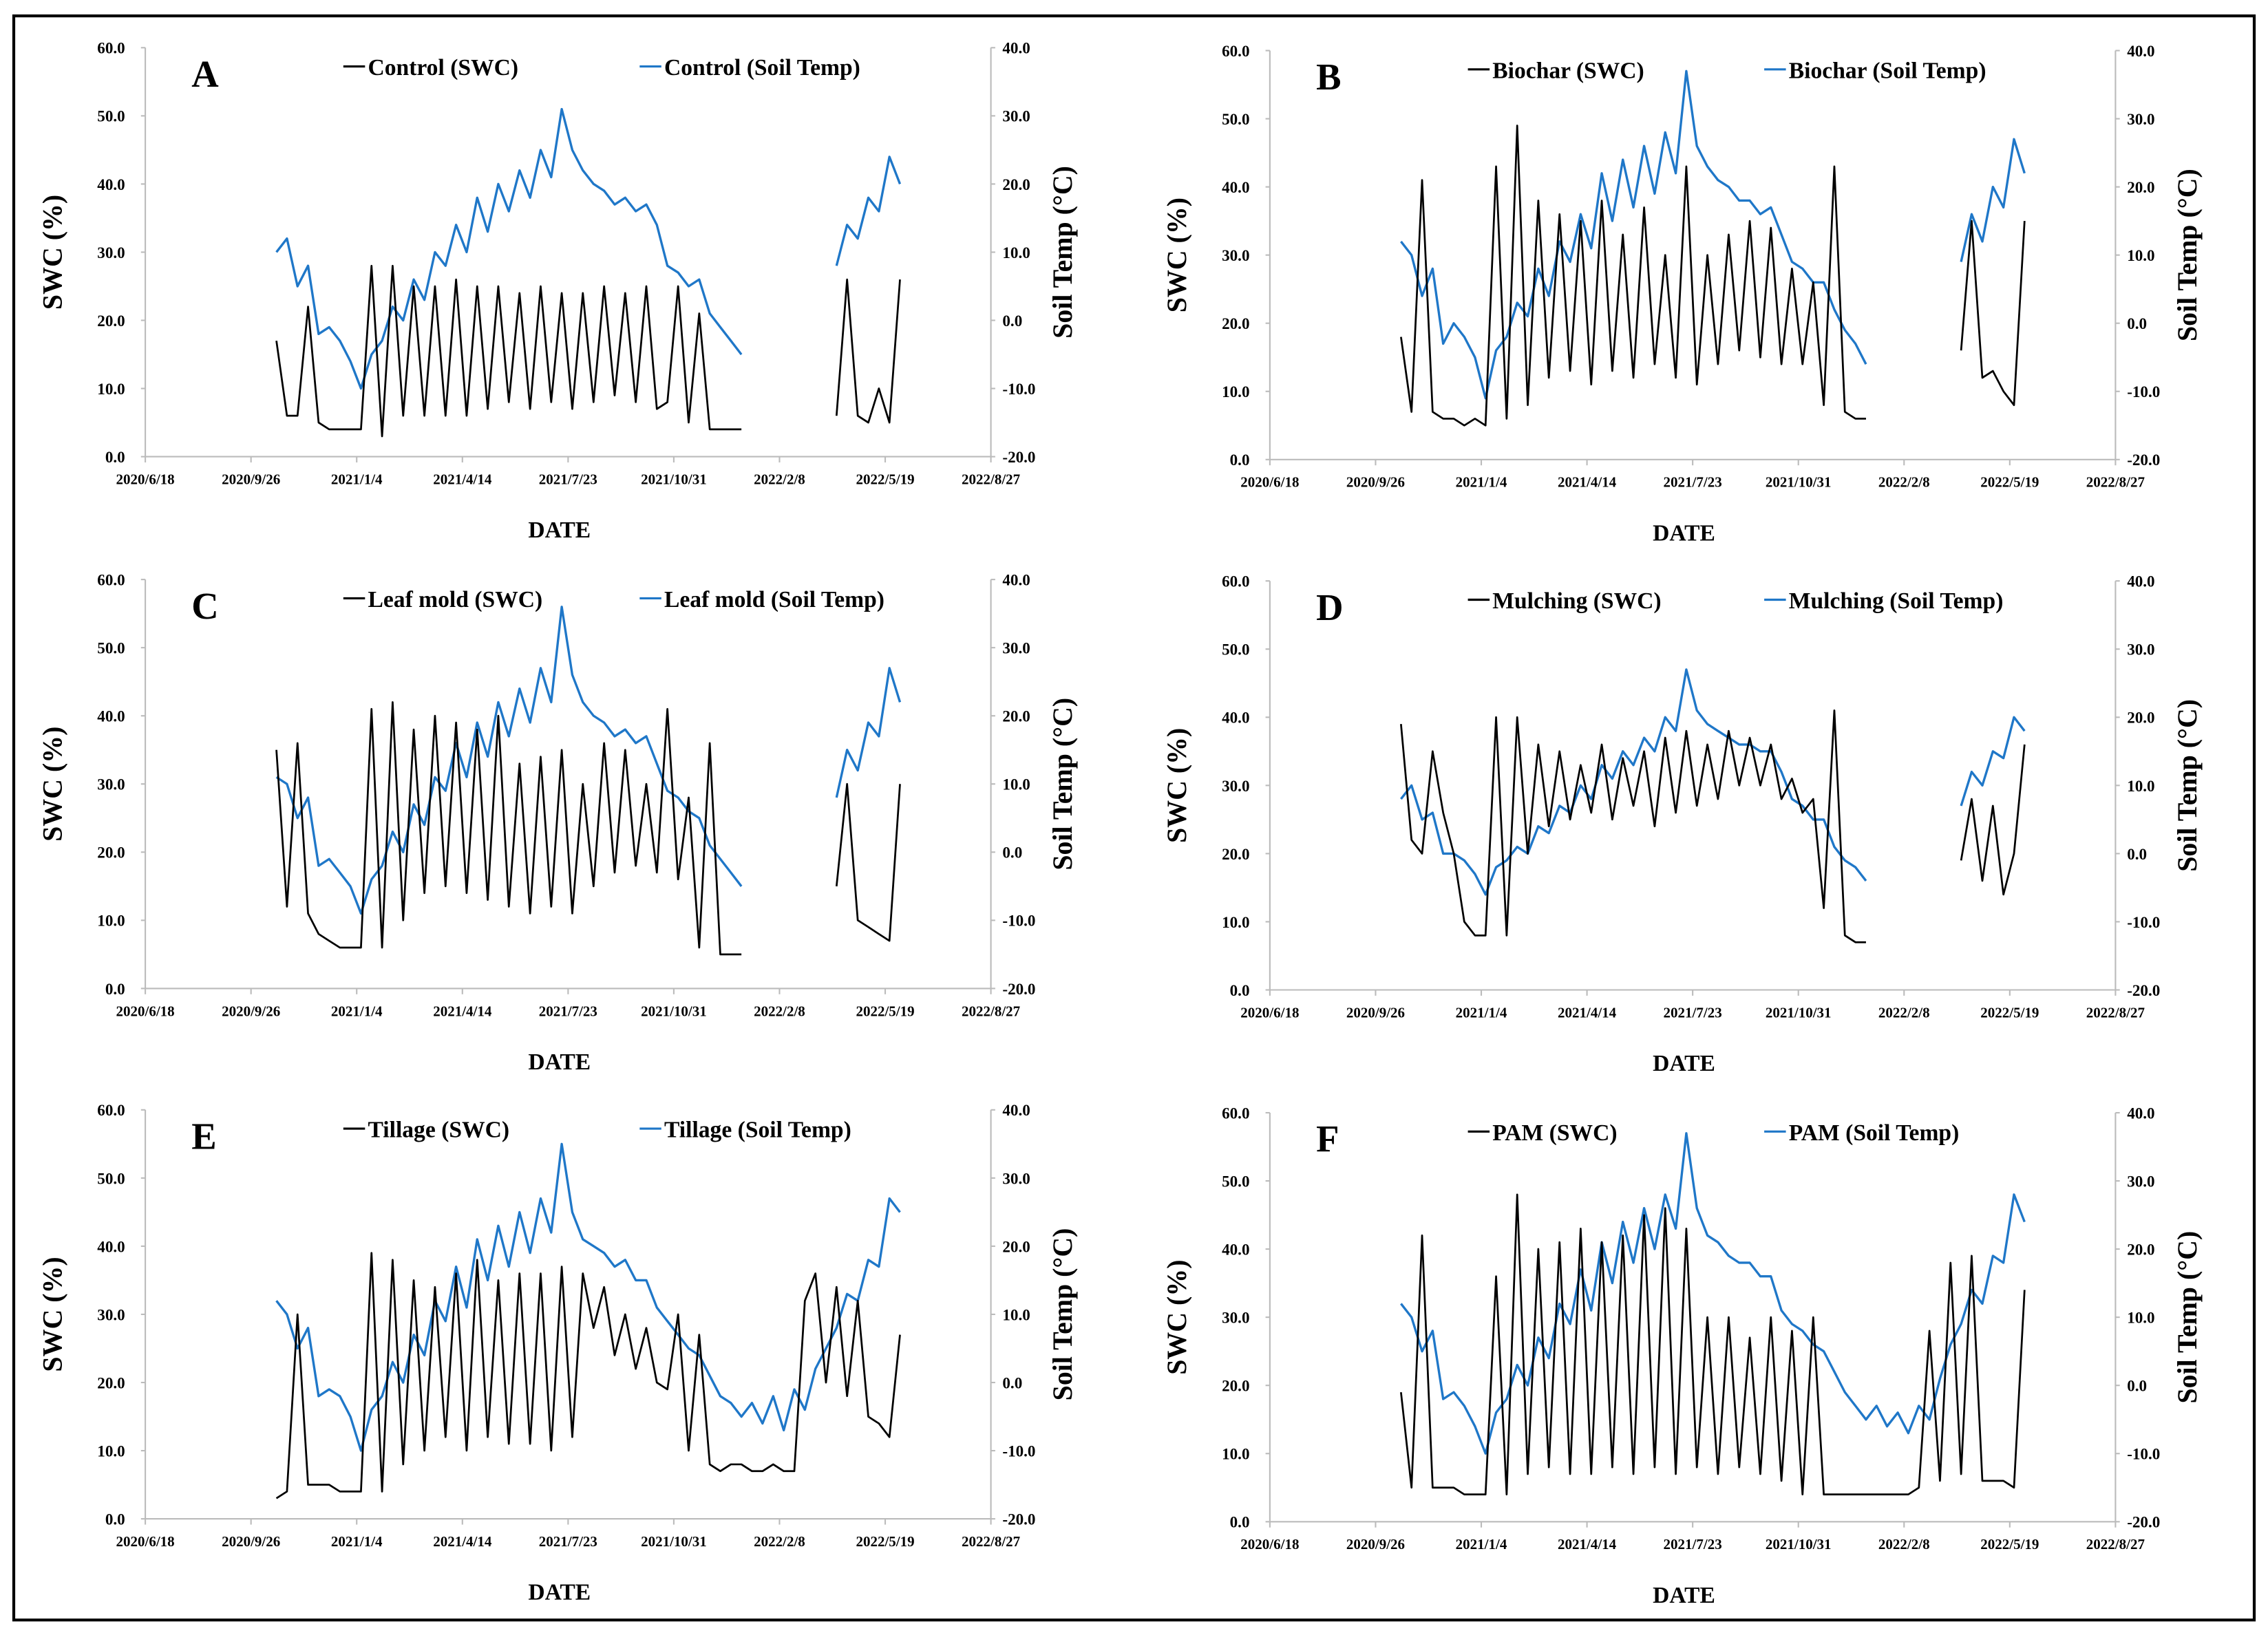 The image size is (2268, 1633). I want to click on legend-swc-label: PAM (SWC), so click(1555, 1133).